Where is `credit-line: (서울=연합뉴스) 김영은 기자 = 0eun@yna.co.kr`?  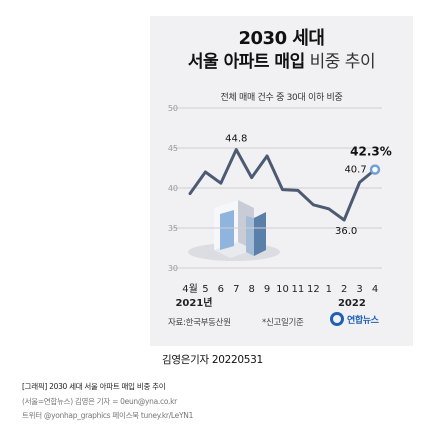
credit-line: (서울=연합뉴스) 김영은 기자 = 0eun@yna.co.kr is located at coordinates (99, 401).